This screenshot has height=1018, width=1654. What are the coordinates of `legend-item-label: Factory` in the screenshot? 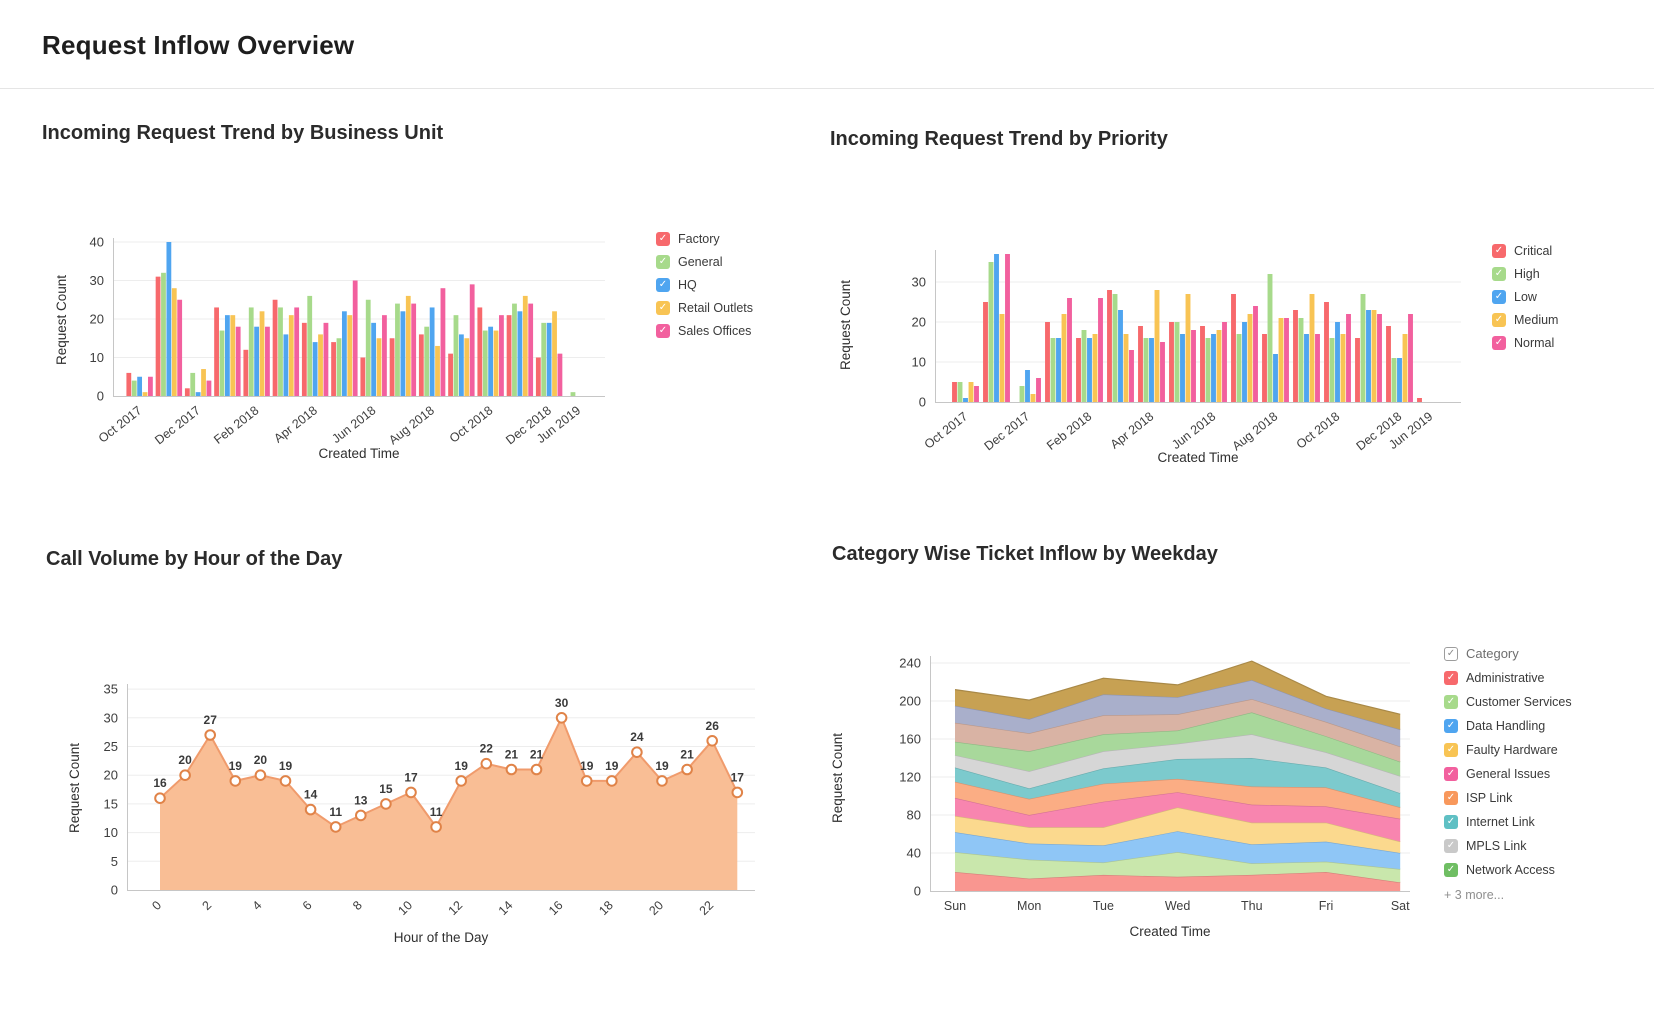 It's located at (699, 239).